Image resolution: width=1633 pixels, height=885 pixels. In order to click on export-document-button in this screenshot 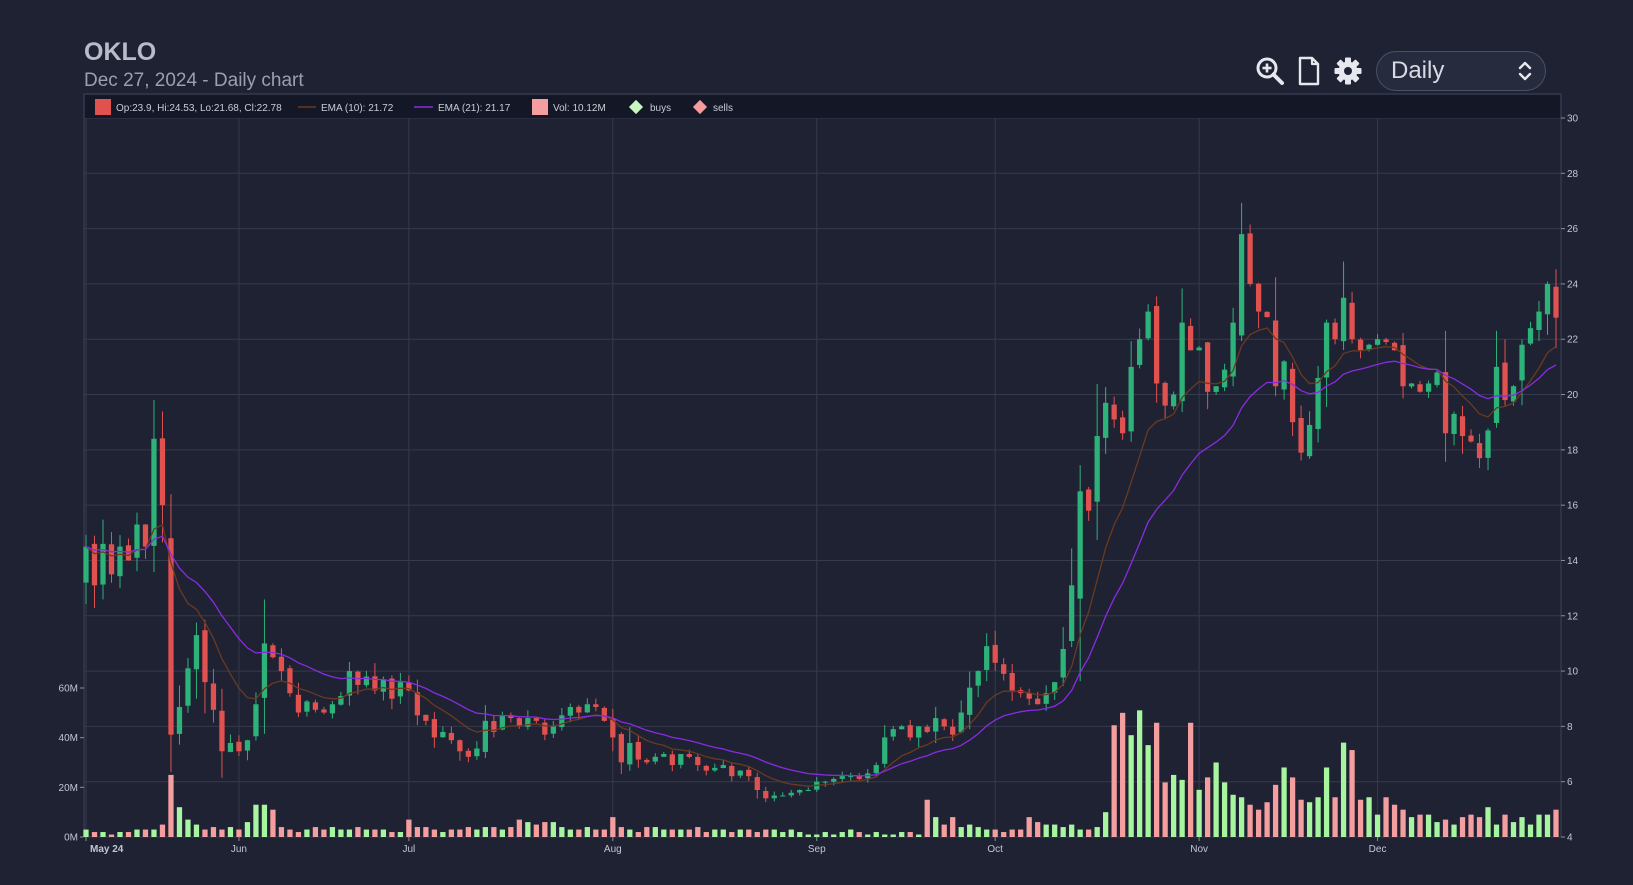, I will do `click(1309, 71)`.